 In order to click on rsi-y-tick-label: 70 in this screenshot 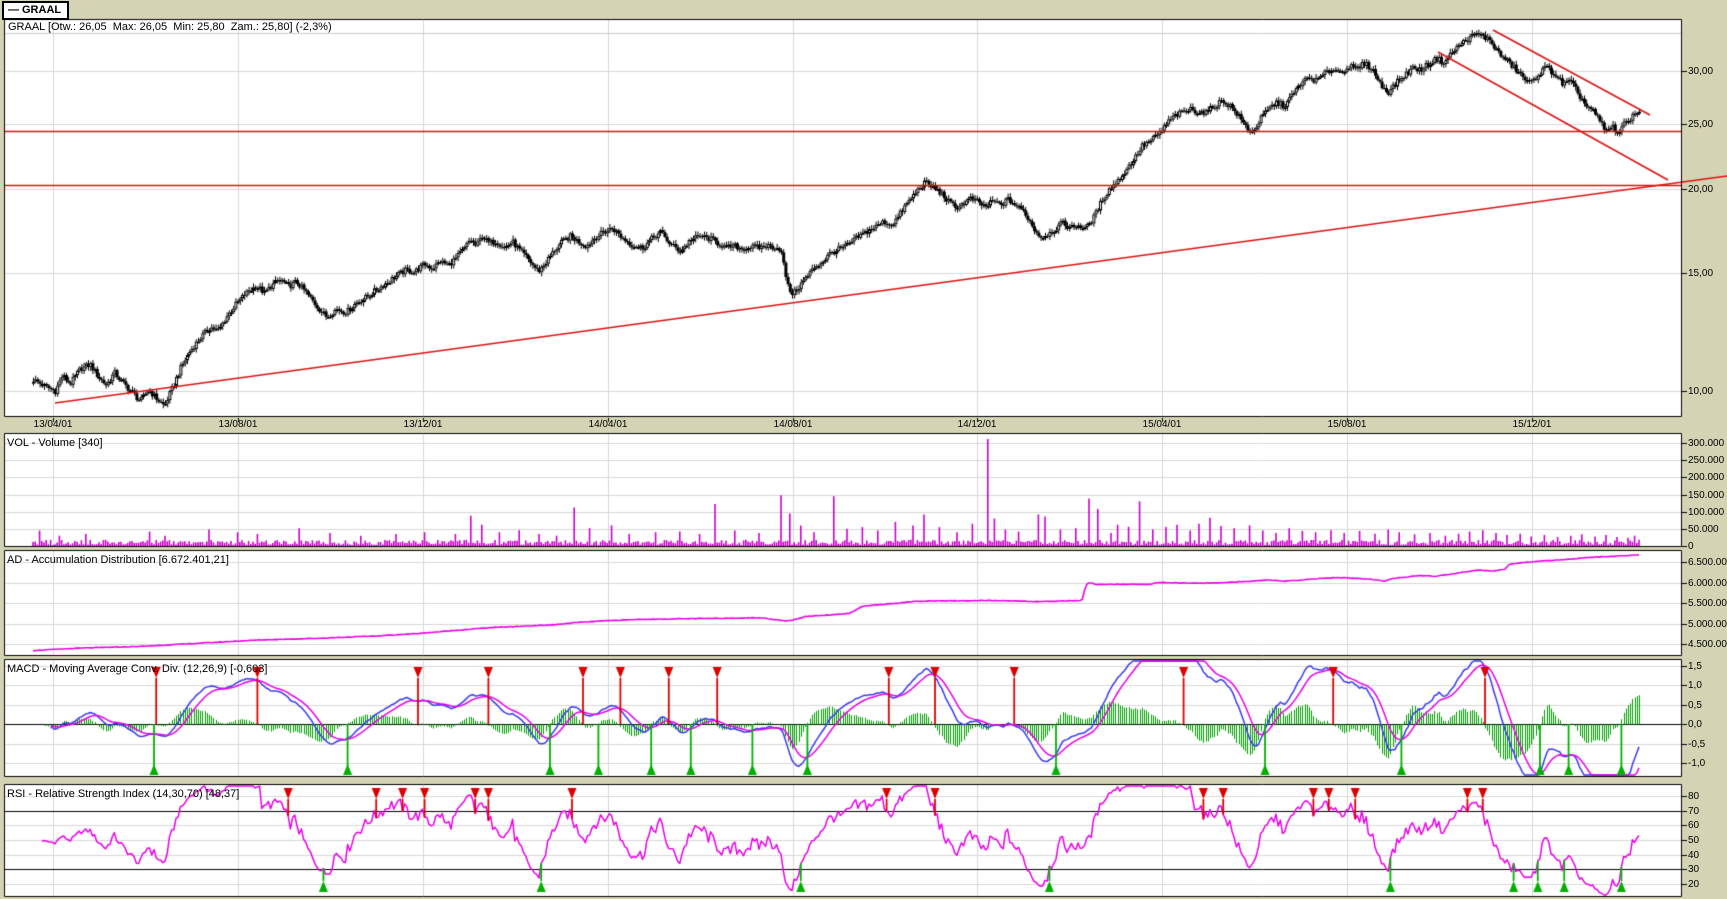, I will do `click(1694, 811)`.